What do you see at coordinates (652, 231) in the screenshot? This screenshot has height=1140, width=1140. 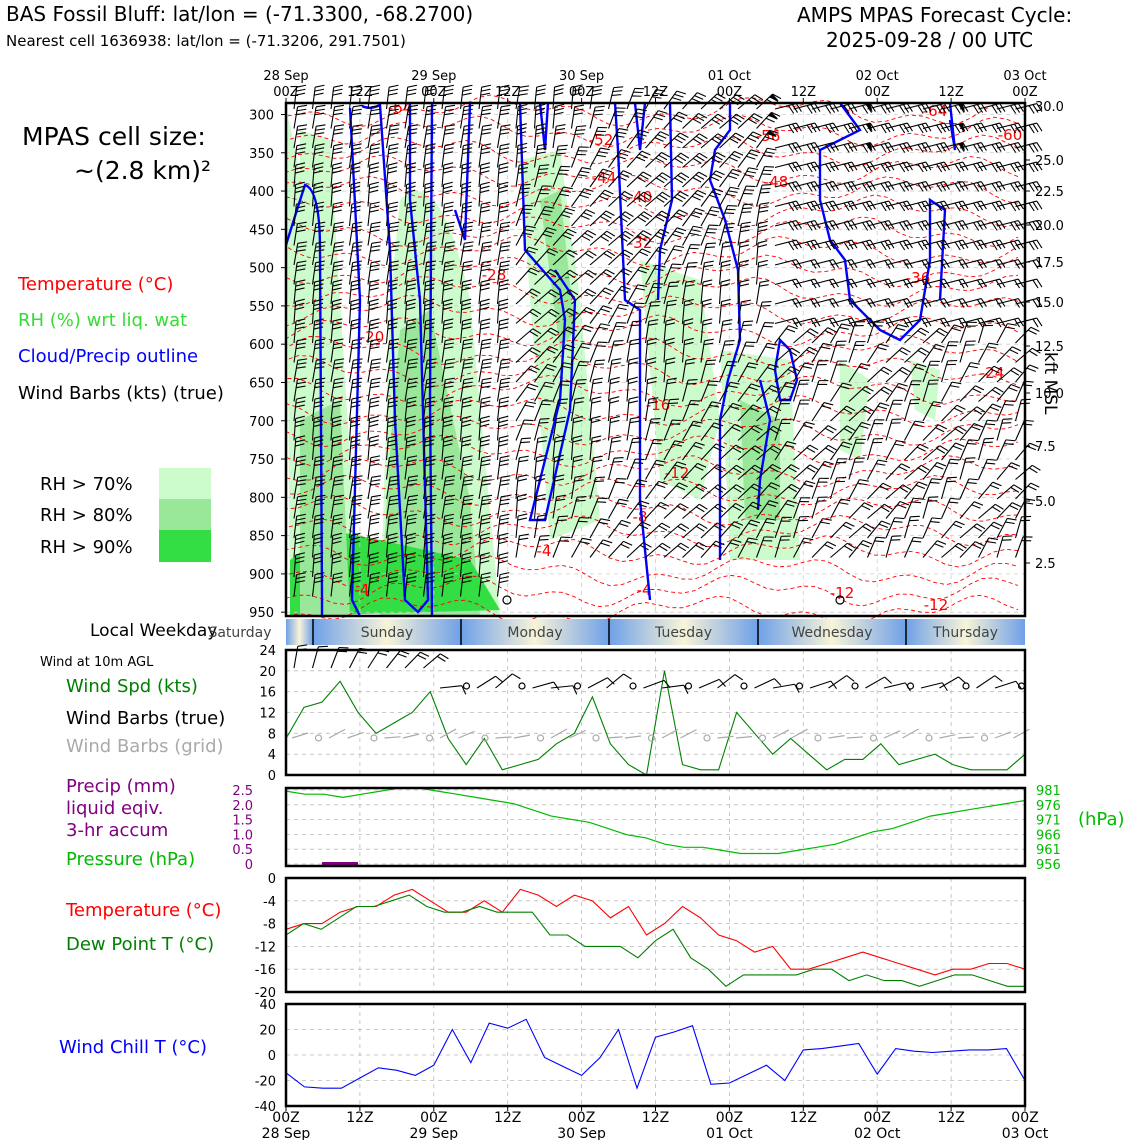 I see `isotherm` at bounding box center [652, 231].